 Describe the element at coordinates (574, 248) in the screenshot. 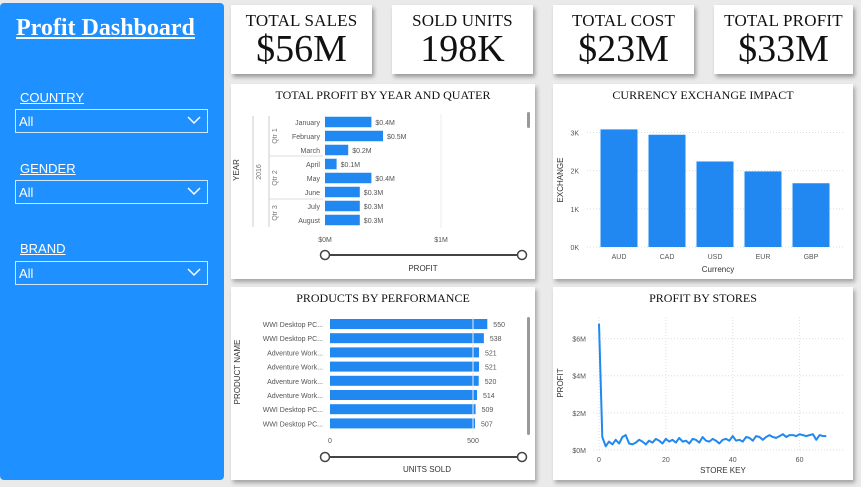

I see `y-tick-label: 0K` at that location.